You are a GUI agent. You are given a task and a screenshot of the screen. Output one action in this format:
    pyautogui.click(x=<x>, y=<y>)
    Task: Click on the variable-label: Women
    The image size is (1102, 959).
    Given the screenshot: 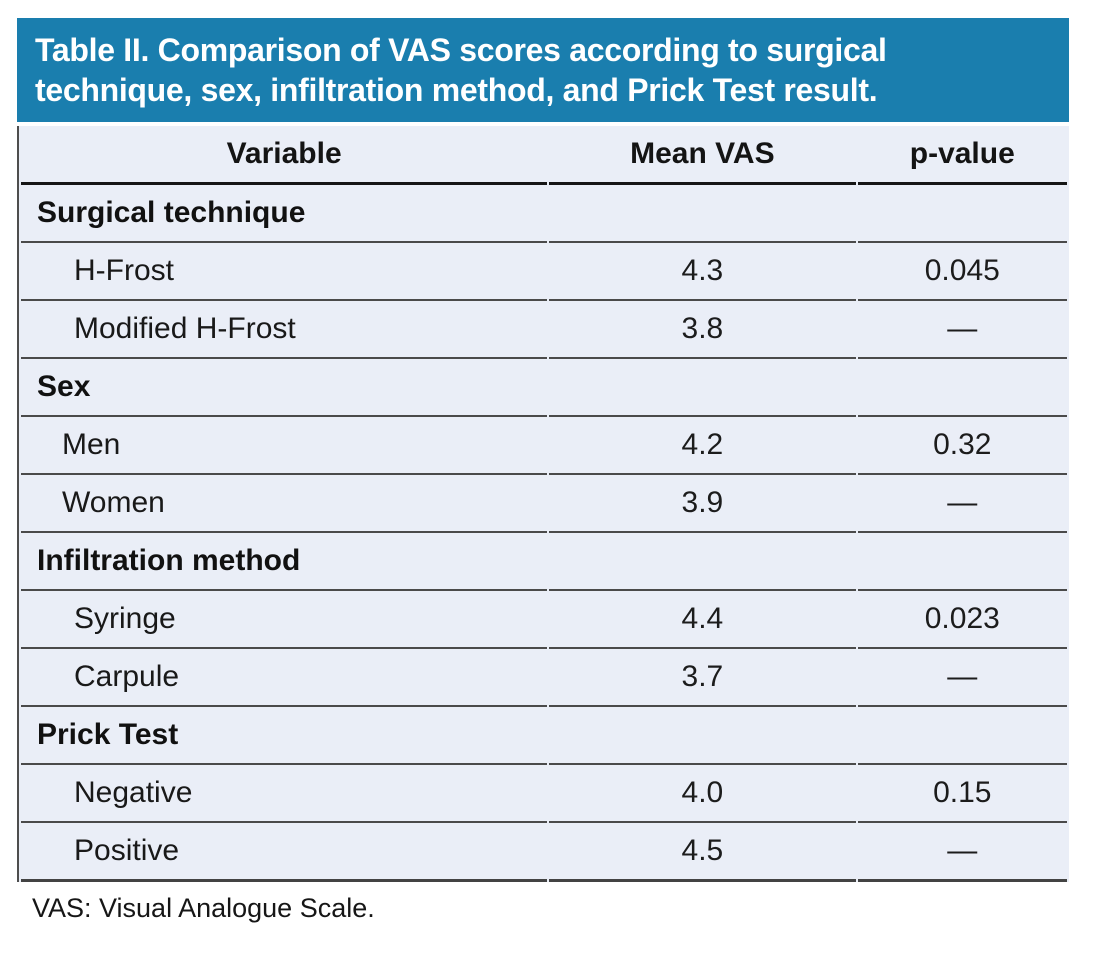 What is the action you would take?
    pyautogui.click(x=284, y=504)
    